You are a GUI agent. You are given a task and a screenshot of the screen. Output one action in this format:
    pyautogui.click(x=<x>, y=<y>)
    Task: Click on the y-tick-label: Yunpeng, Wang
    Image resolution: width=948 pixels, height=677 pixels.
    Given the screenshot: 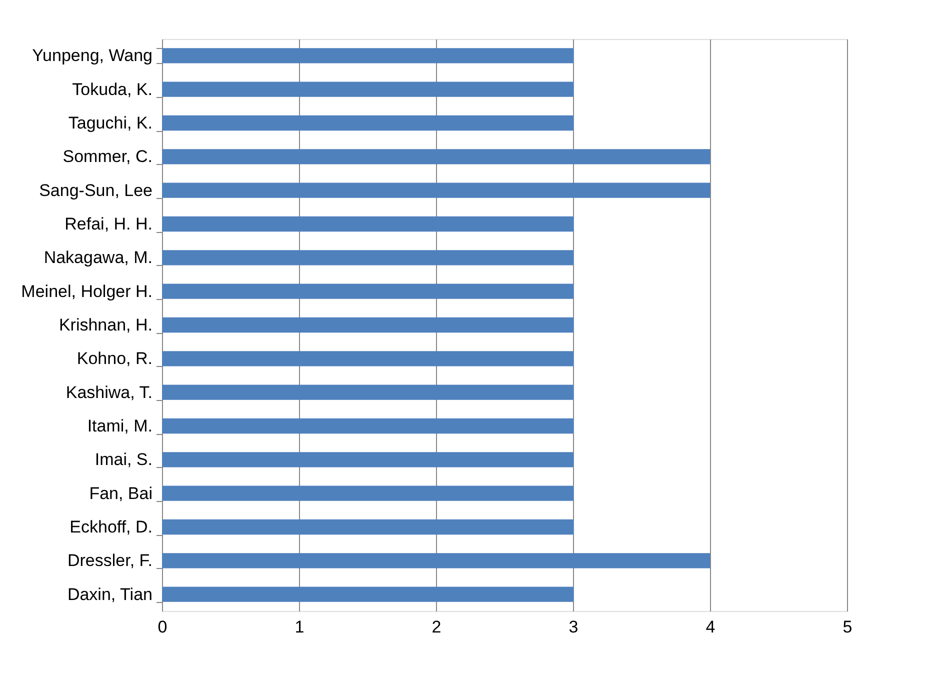 What is the action you would take?
    pyautogui.click(x=92, y=56)
    